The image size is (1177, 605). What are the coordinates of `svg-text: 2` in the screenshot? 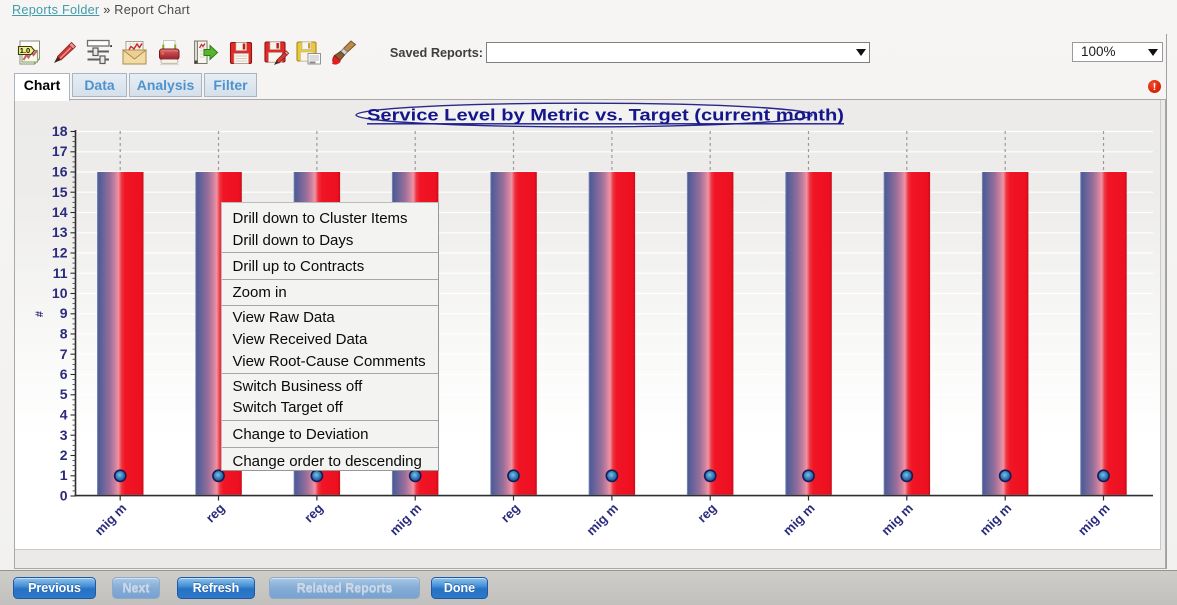 It's located at (64, 455).